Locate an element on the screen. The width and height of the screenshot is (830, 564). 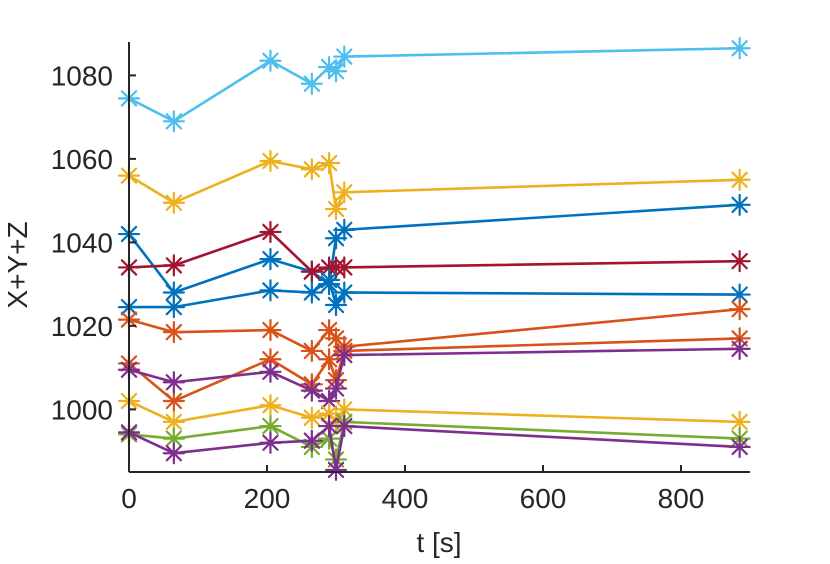
y-tick-label: 1000 is located at coordinates (82, 409).